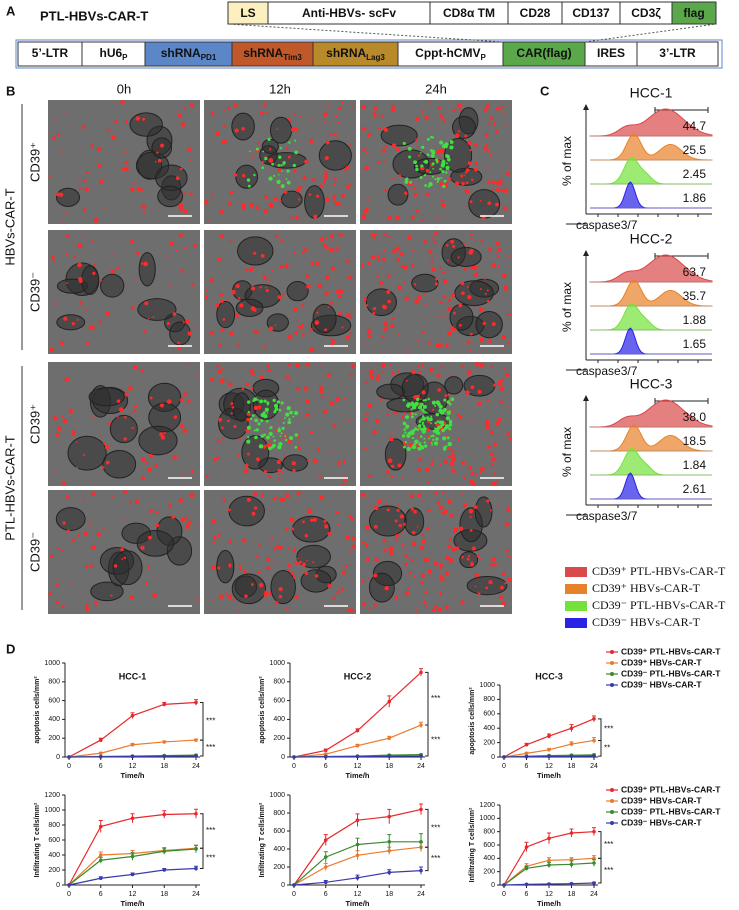  Describe the element at coordinates (607, 371) in the screenshot. I see `x-axis-label: caspase3/7` at that location.